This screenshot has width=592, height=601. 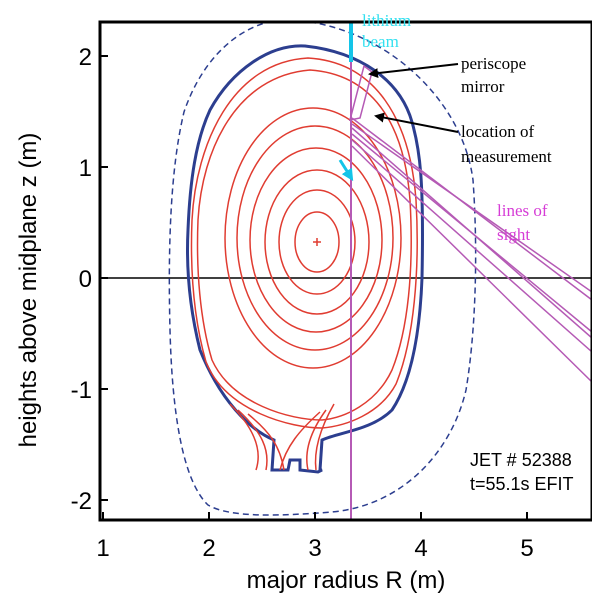 I want to click on shot-number-label: JET # 52388, so click(x=521, y=460).